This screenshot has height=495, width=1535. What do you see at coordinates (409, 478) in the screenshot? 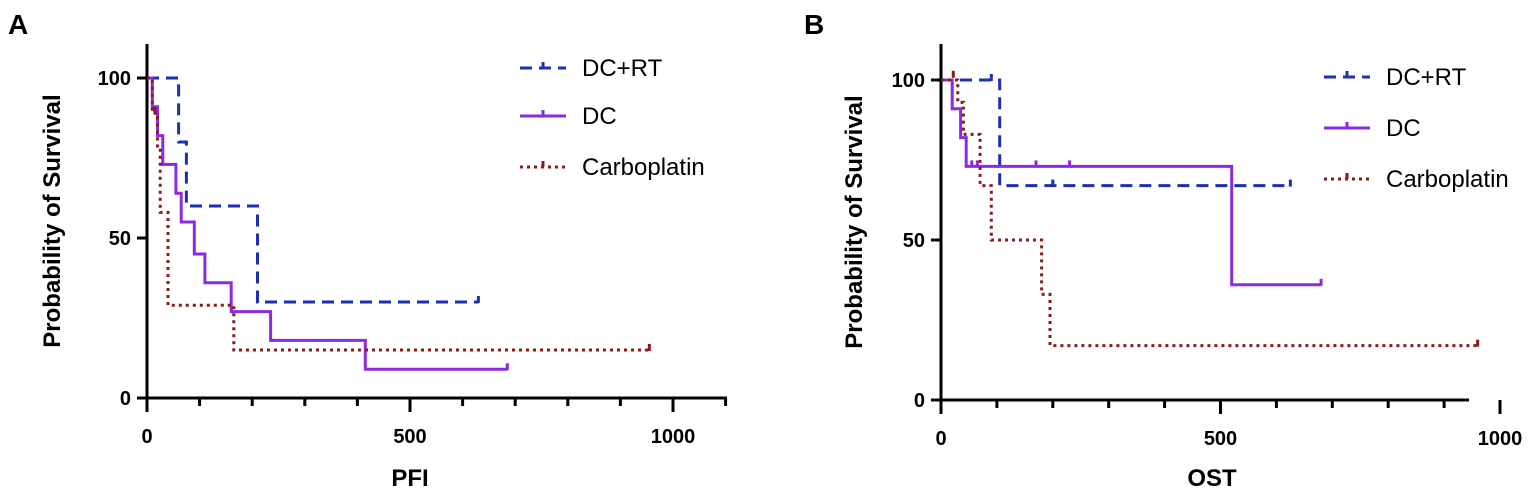
I see `x-axis-title: PFI` at bounding box center [409, 478].